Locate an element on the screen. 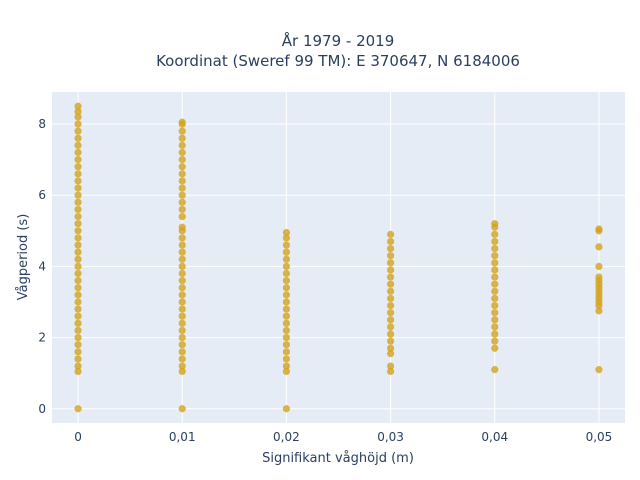 The height and width of the screenshot is (480, 640). x-tick-label: 0,04 is located at coordinates (494, 437).